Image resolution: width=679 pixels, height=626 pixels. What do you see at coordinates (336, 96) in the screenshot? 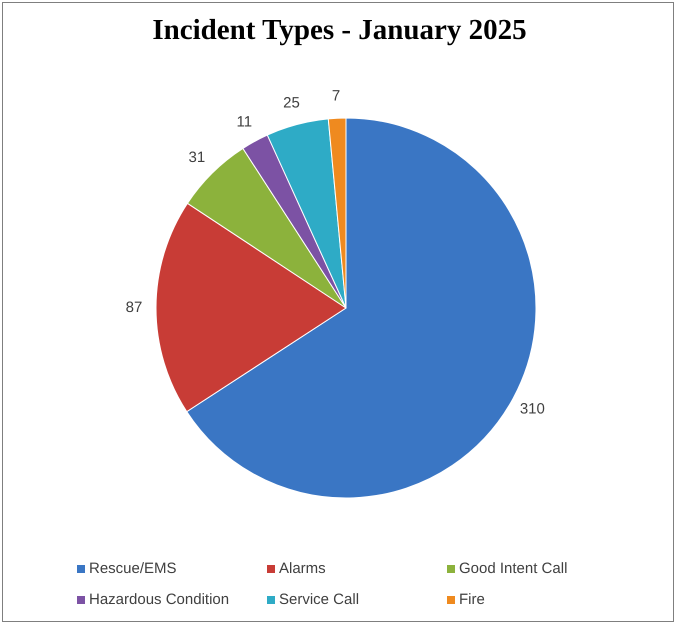
I see `data-label: 7` at bounding box center [336, 96].